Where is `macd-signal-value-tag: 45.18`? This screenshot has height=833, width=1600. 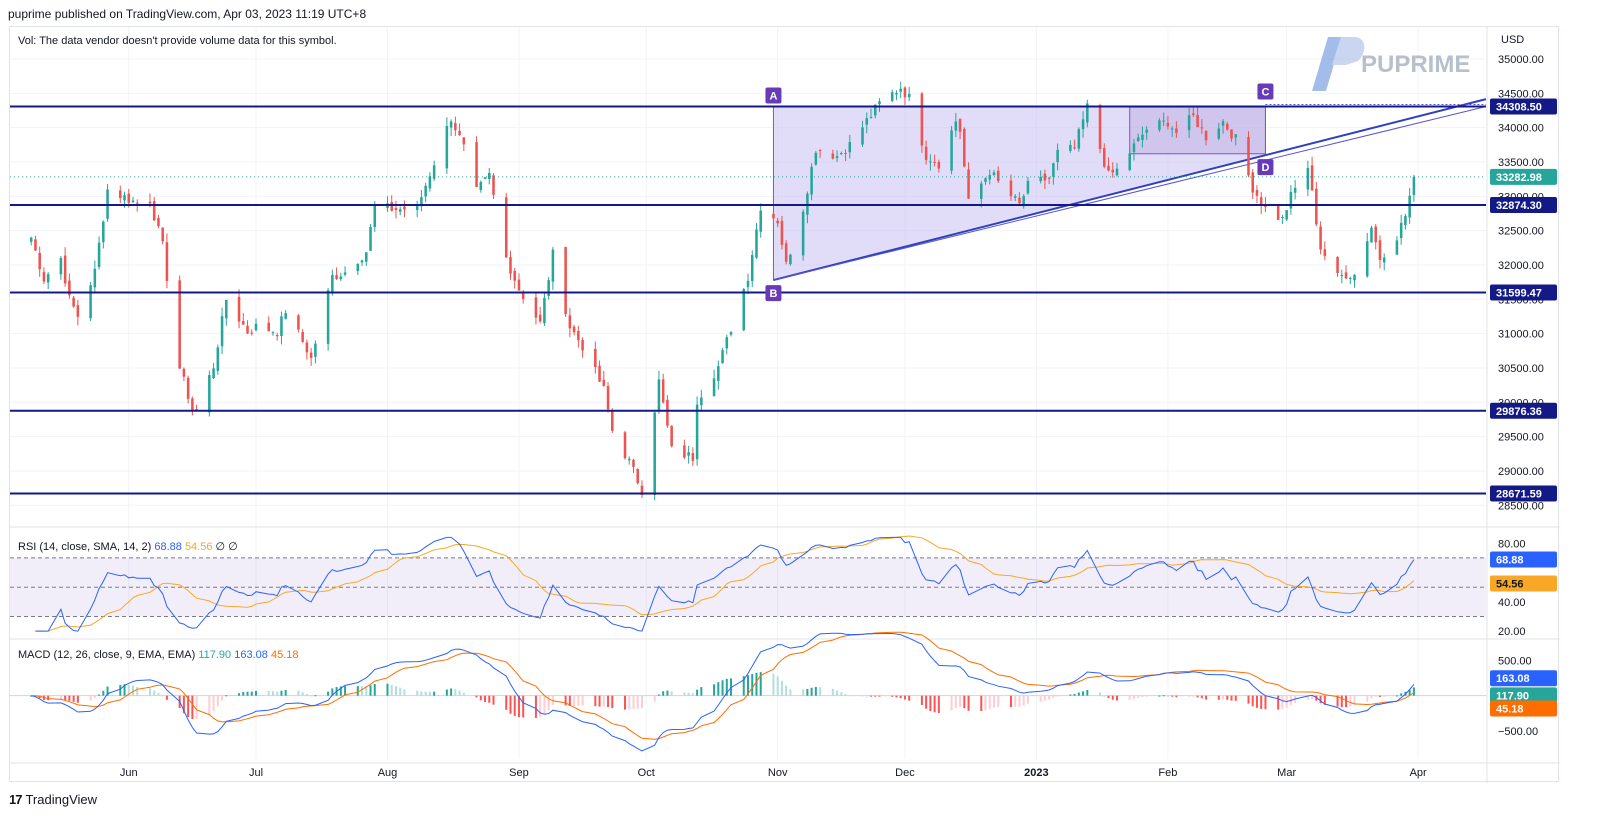
macd-signal-value-tag: 45.18 is located at coordinates (1523, 708).